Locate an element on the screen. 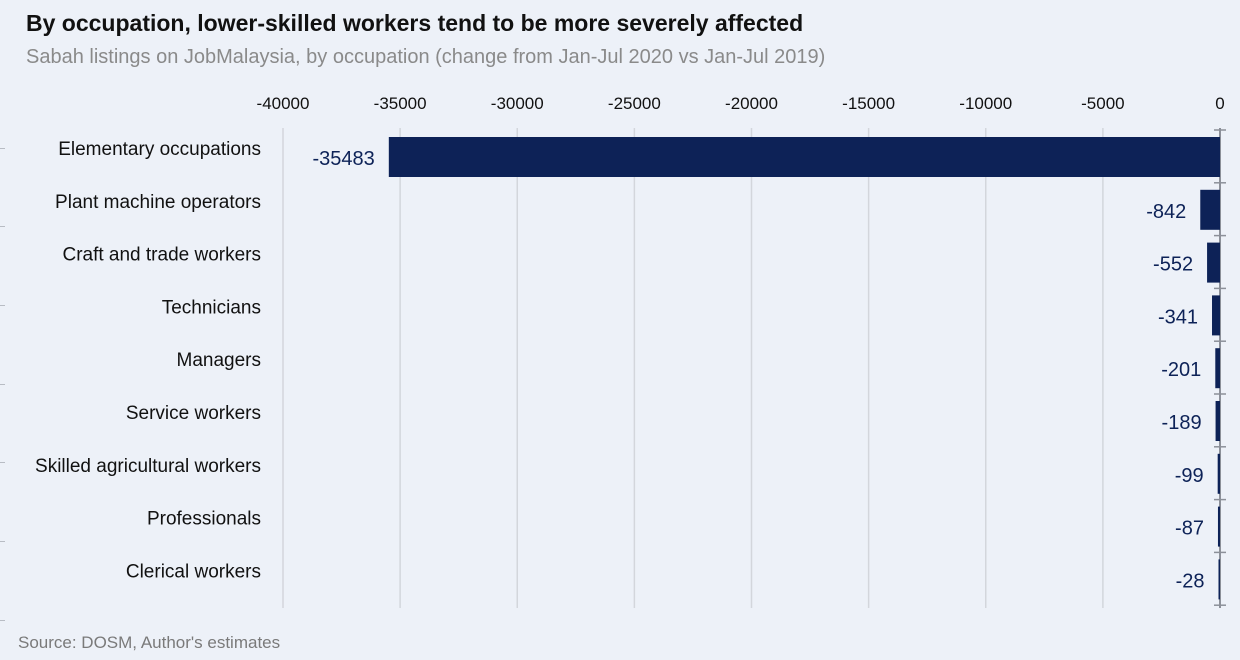  x-tick-label: -30000 is located at coordinates (517, 103).